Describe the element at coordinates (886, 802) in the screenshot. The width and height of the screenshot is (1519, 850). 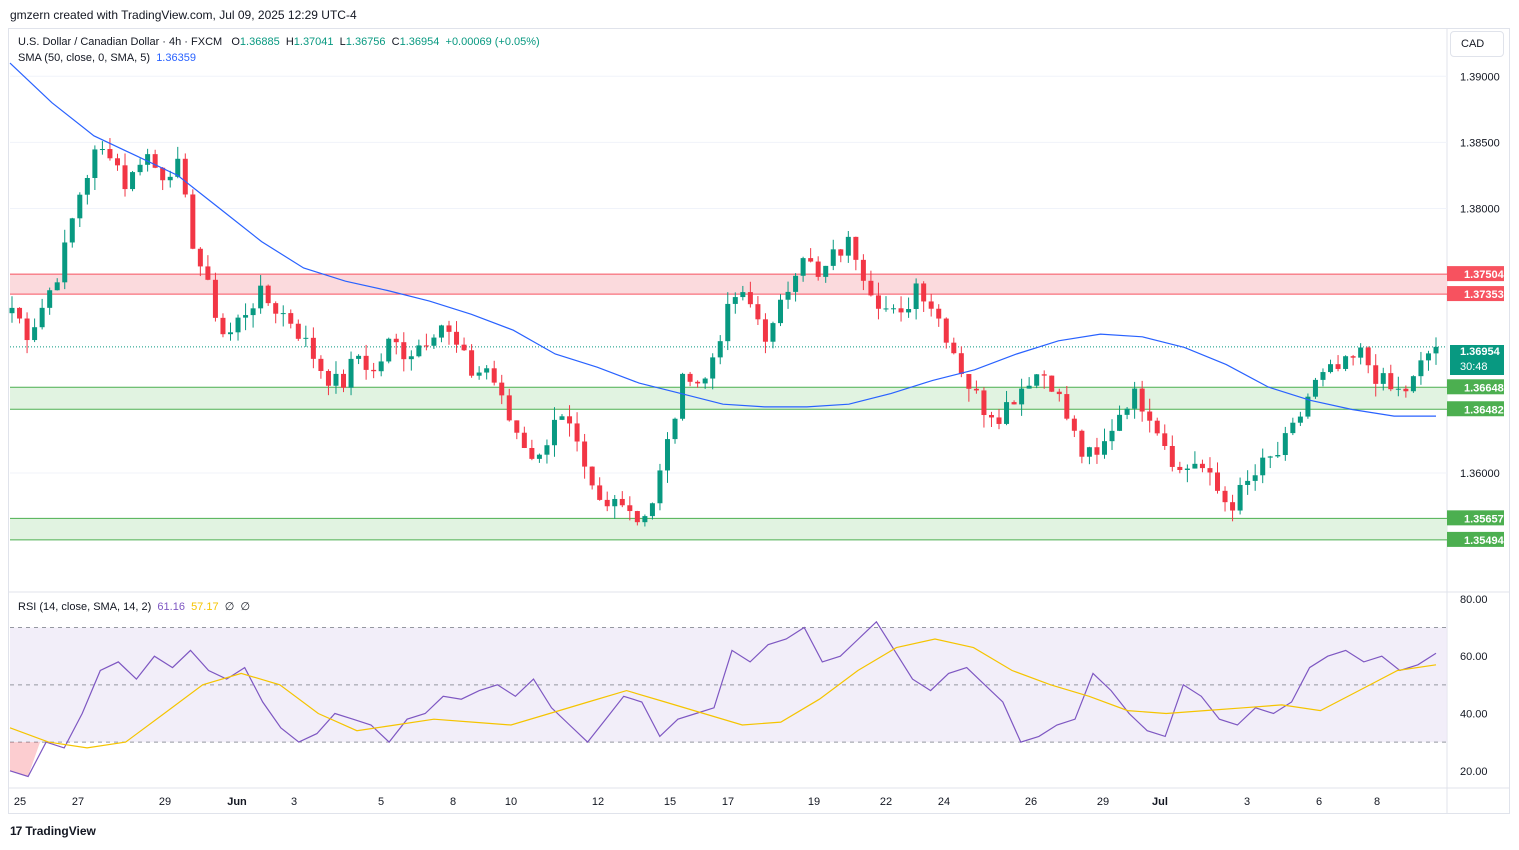
I see `time-tick-label: 22` at that location.